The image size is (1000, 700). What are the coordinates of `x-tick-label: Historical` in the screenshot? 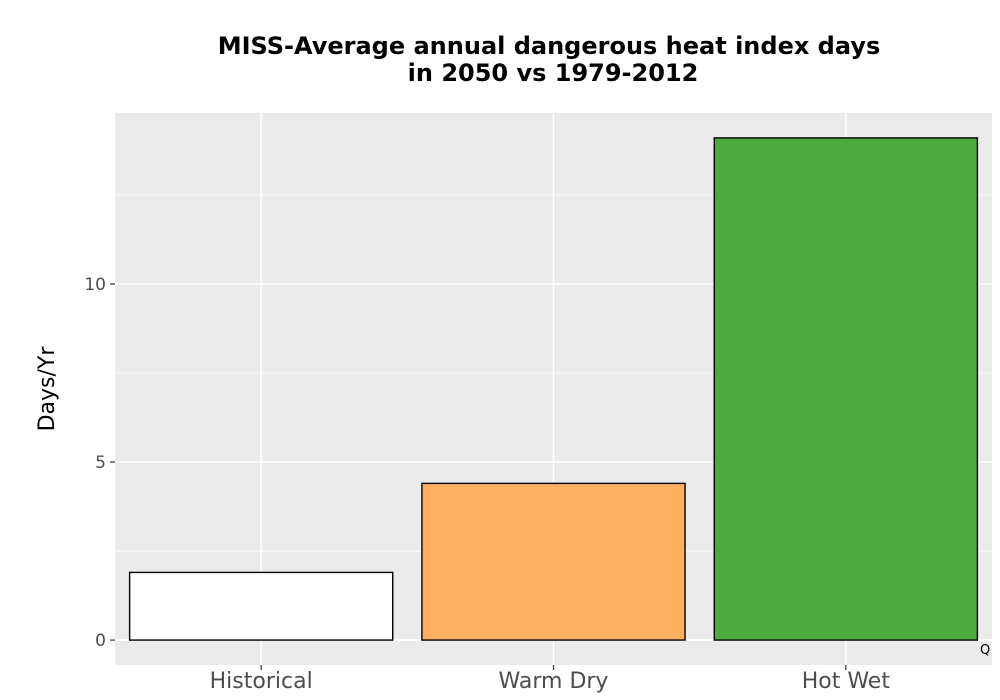 It's located at (261, 681).